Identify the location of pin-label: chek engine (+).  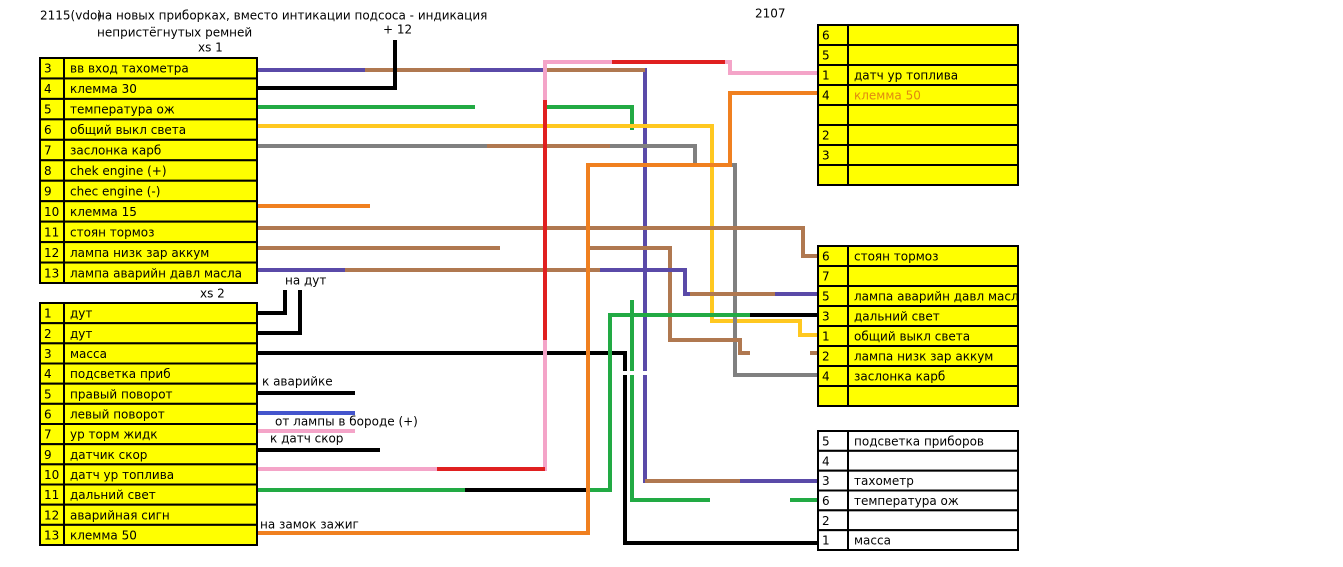
(118, 171).